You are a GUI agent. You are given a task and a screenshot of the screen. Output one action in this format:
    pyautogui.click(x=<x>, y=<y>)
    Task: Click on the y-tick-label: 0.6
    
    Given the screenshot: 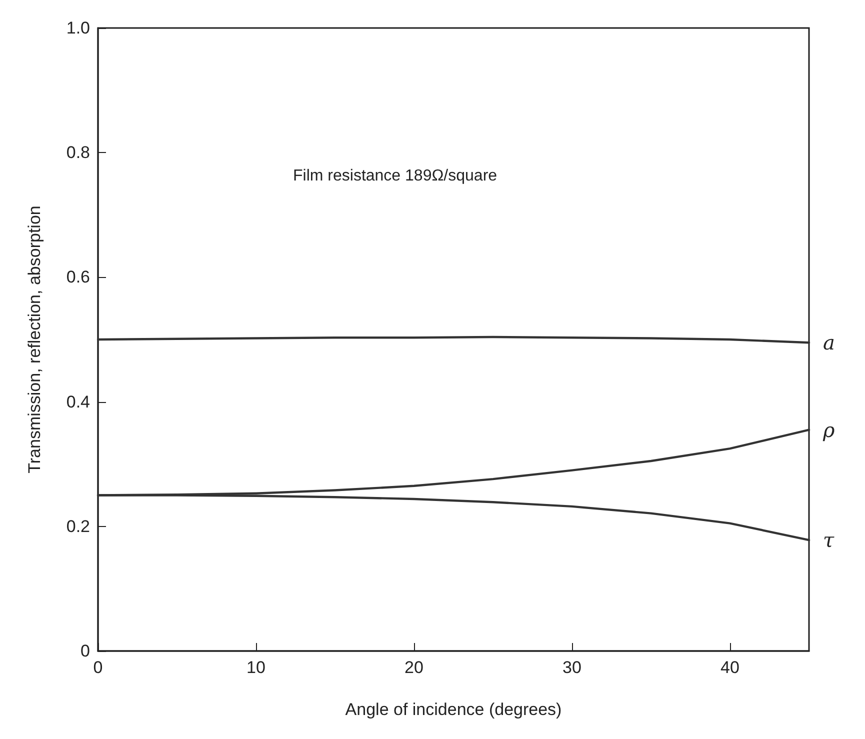 What is the action you would take?
    pyautogui.click(x=78, y=277)
    